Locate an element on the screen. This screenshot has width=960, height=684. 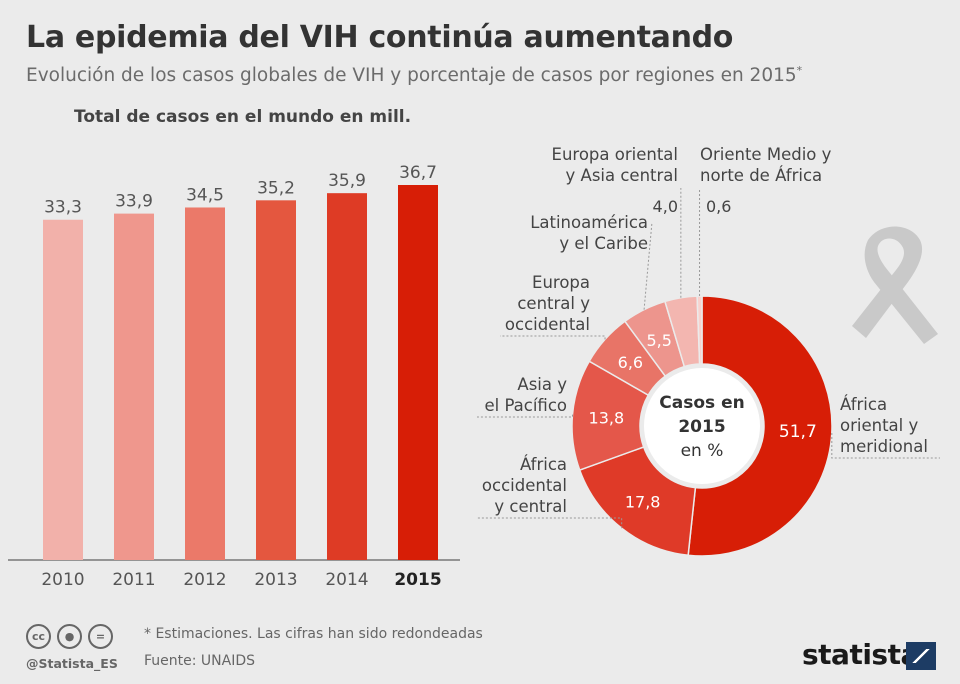
bar-2012 is located at coordinates (205, 383).